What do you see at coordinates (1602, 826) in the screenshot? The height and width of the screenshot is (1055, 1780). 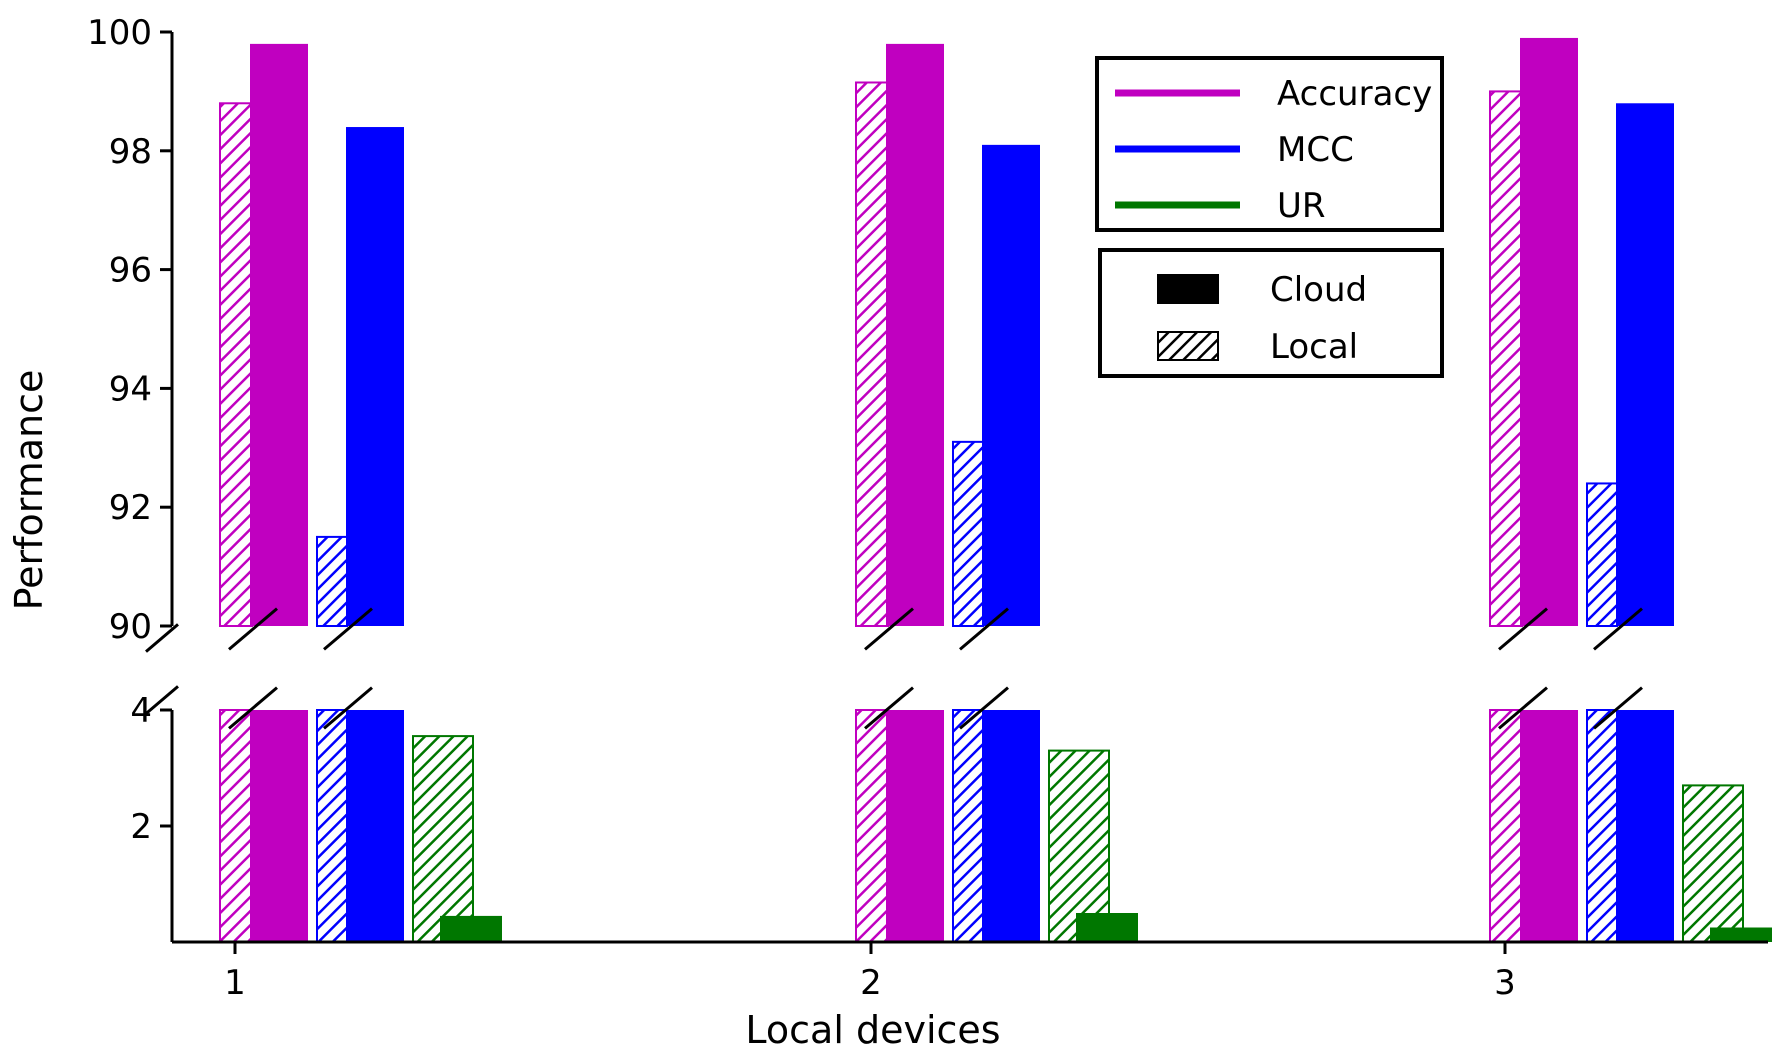 I see `bar-mcc-local-3-lower` at bounding box center [1602, 826].